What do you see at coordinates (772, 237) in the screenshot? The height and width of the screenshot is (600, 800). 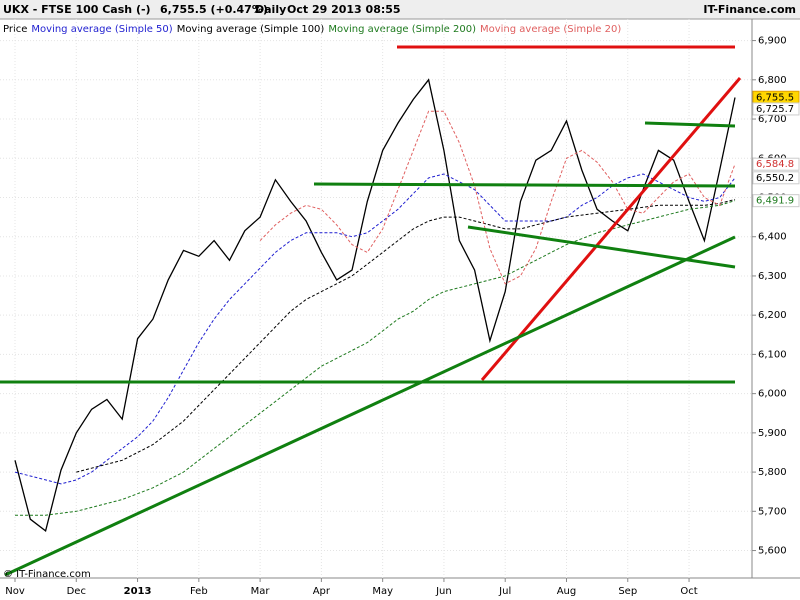 I see `y-tick-label: 6,400` at bounding box center [772, 237].